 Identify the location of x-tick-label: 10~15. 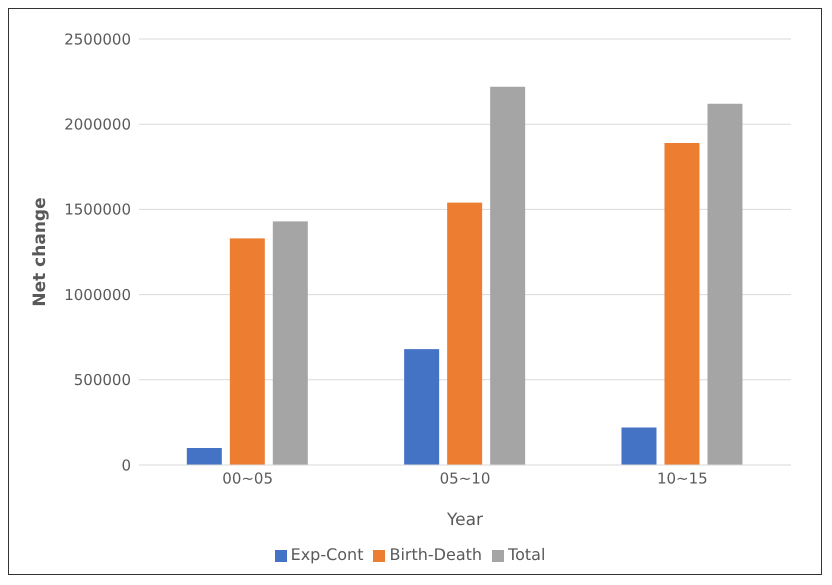
(682, 479).